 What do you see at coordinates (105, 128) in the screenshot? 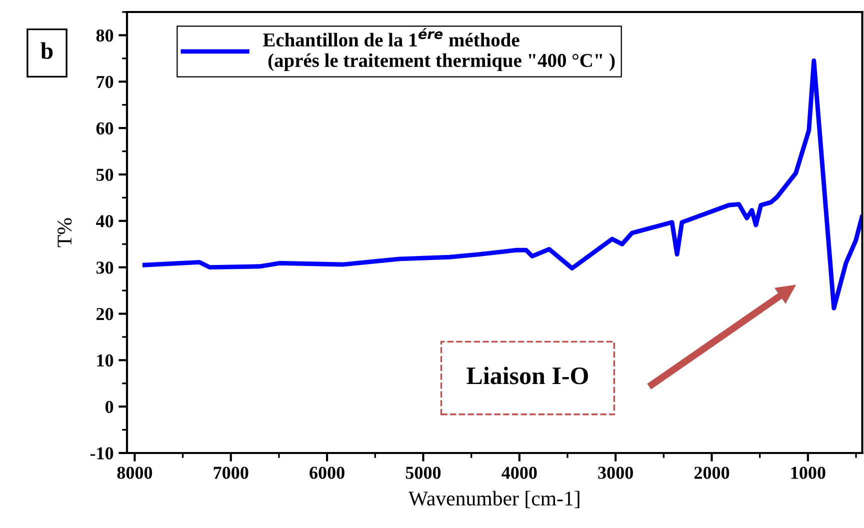
I see `y-tick-label: 60` at bounding box center [105, 128].